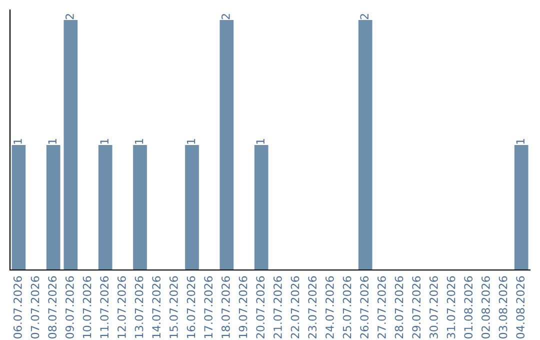 The width and height of the screenshot is (540, 340). What do you see at coordinates (208, 307) in the screenshot?
I see `x-tick-label: 17.07.2026` at bounding box center [208, 307].